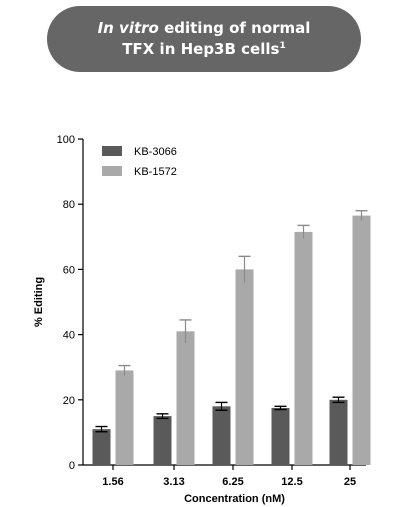 The height and width of the screenshot is (507, 408). I want to click on x-tick-label: 12.5, so click(291, 482).